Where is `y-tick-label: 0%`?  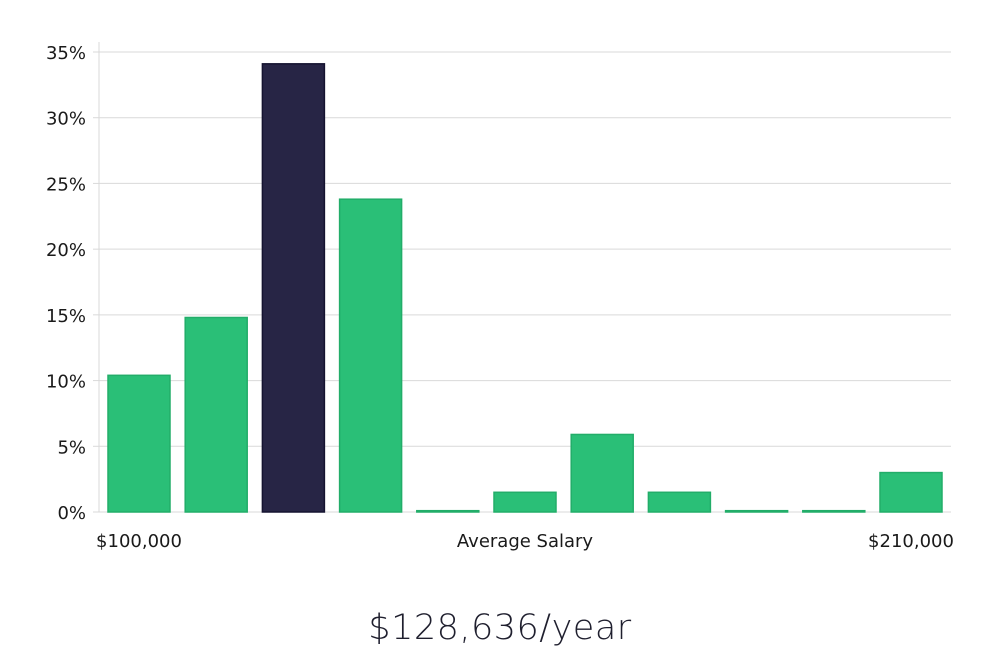 y-tick-label: 0% is located at coordinates (71, 513).